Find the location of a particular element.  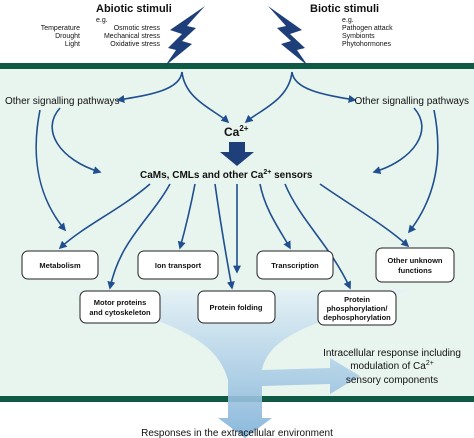

box-label: Ion transport is located at coordinates (178, 265).